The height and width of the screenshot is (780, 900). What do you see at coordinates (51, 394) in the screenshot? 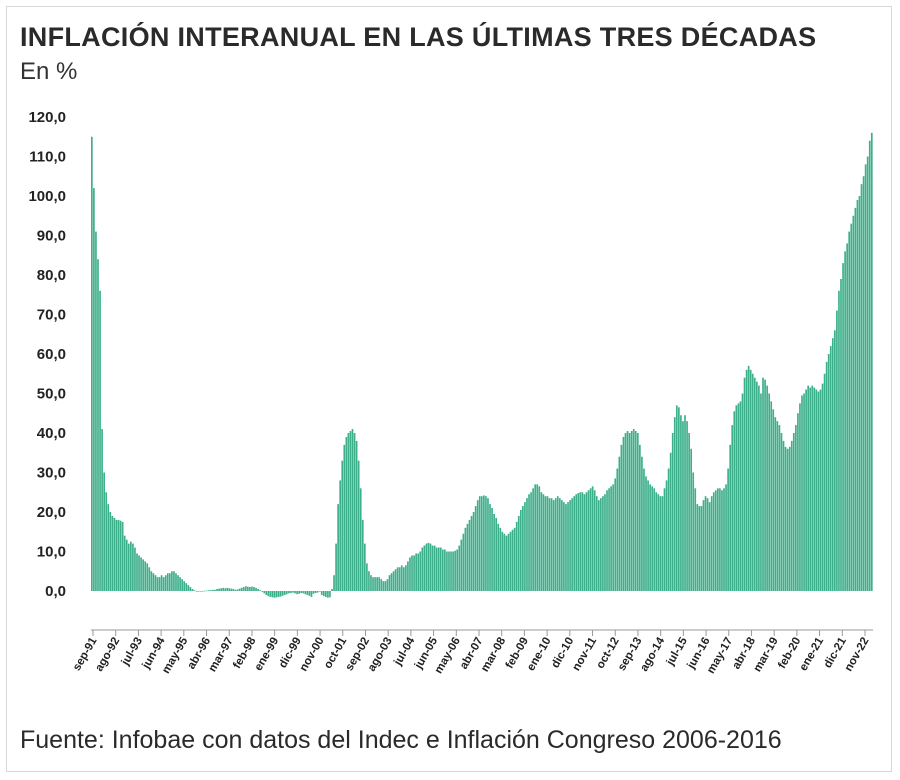
I see `y-tick-label: 50,0` at bounding box center [51, 394].